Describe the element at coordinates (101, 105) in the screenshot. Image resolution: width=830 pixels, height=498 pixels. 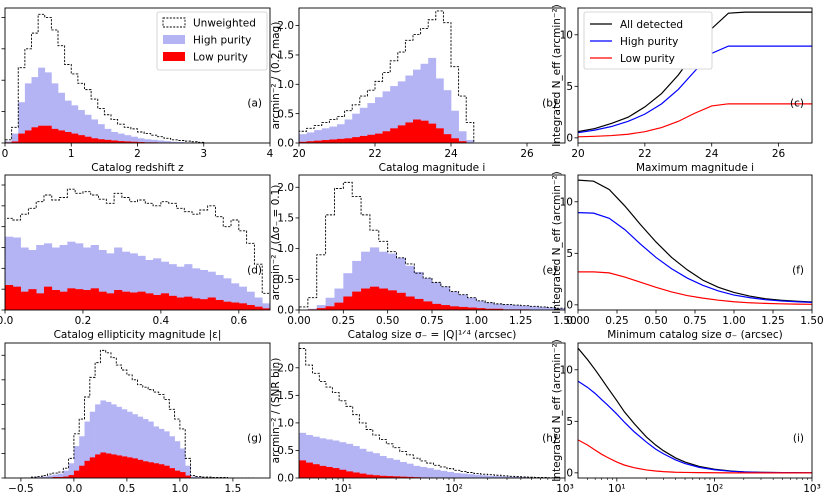
I see `high-purity-bars` at that location.